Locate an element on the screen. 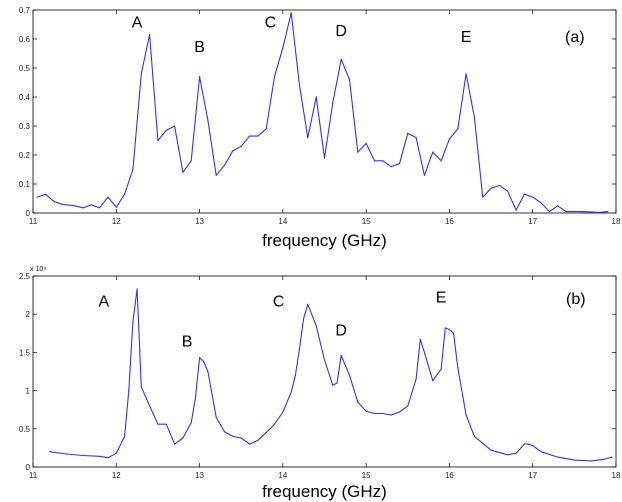 The image size is (622, 502). x-tick-label-a: 11 is located at coordinates (33, 221).